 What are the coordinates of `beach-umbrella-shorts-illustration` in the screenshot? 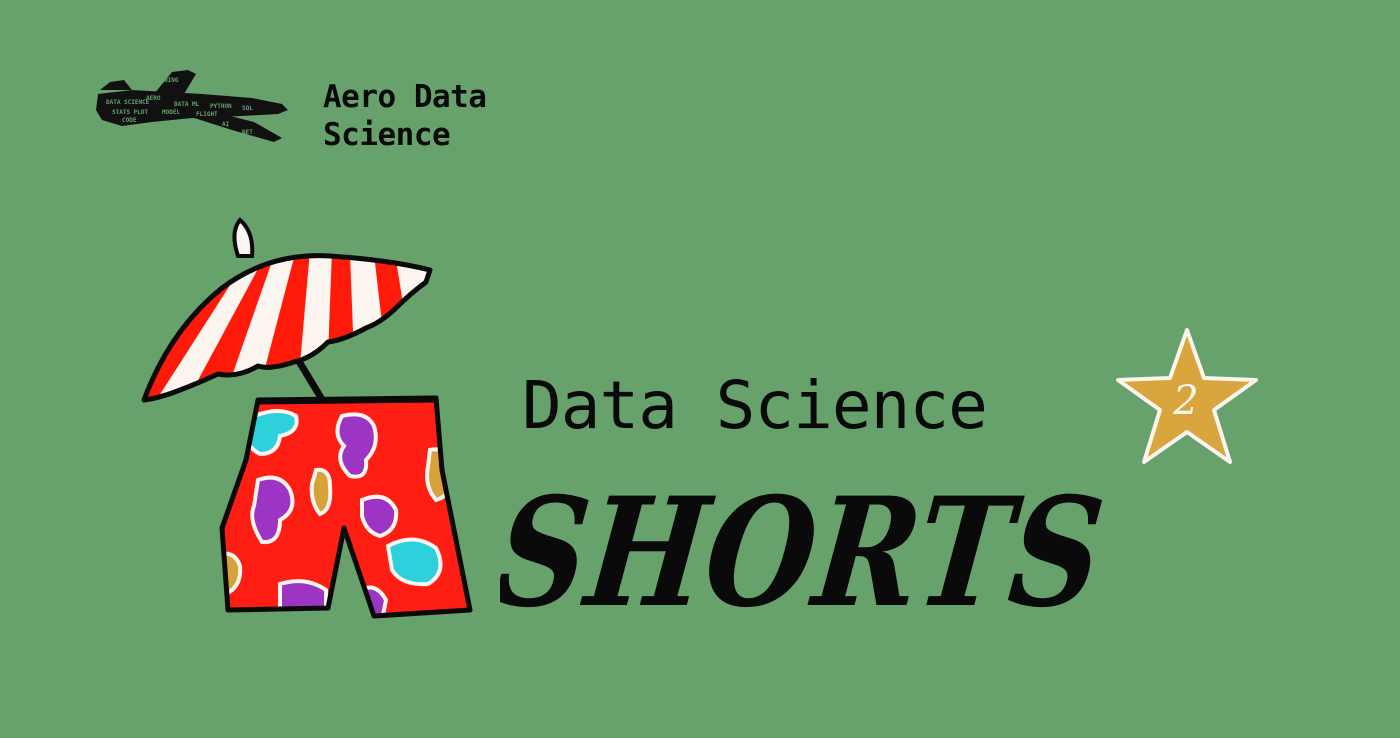 It's located at (307, 418).